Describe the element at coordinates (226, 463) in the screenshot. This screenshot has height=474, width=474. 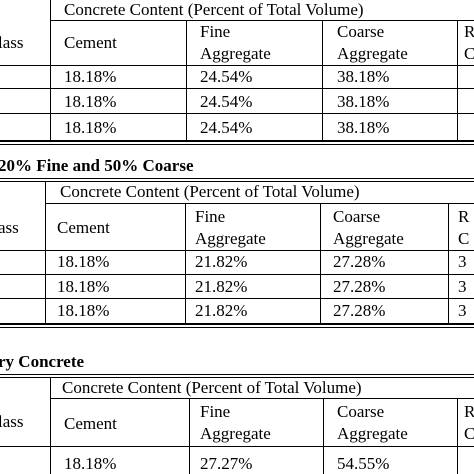
I see `table-cell: 27.27%` at that location.